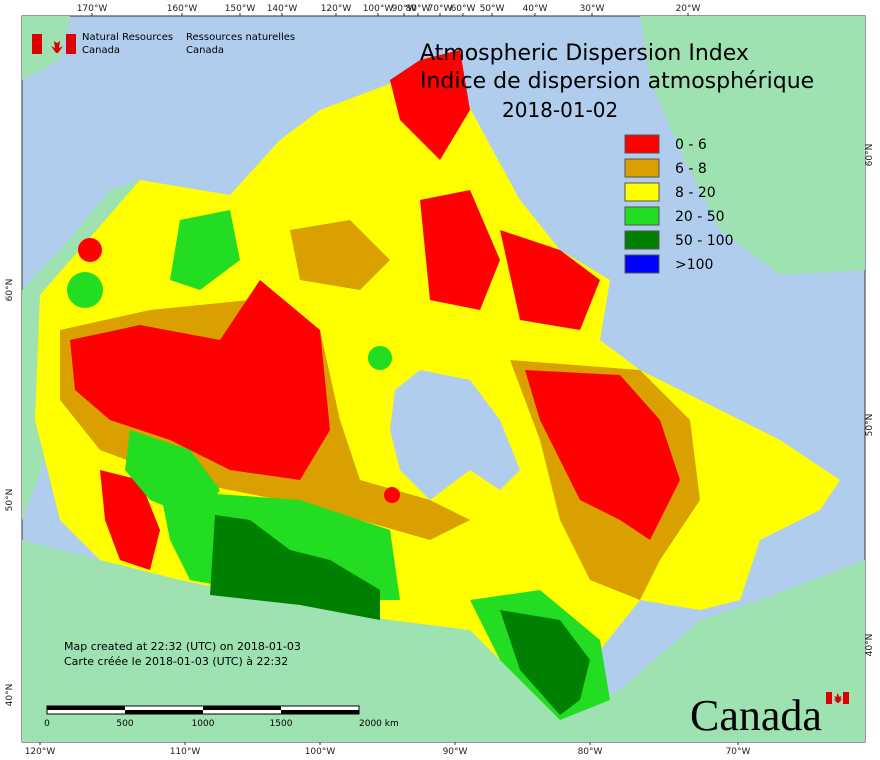 The width and height of the screenshot is (880, 760). What do you see at coordinates (700, 217) in the screenshot?
I see `legend-label: 20 - 50` at bounding box center [700, 217].